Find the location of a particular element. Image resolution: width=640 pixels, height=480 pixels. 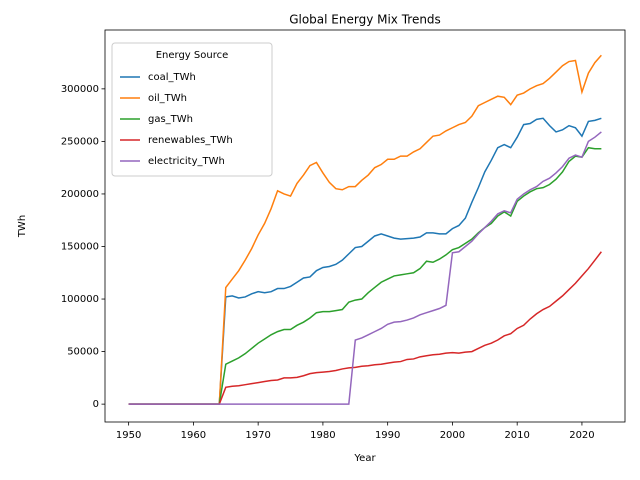

x-tick-label: 2020 is located at coordinates (581, 435).